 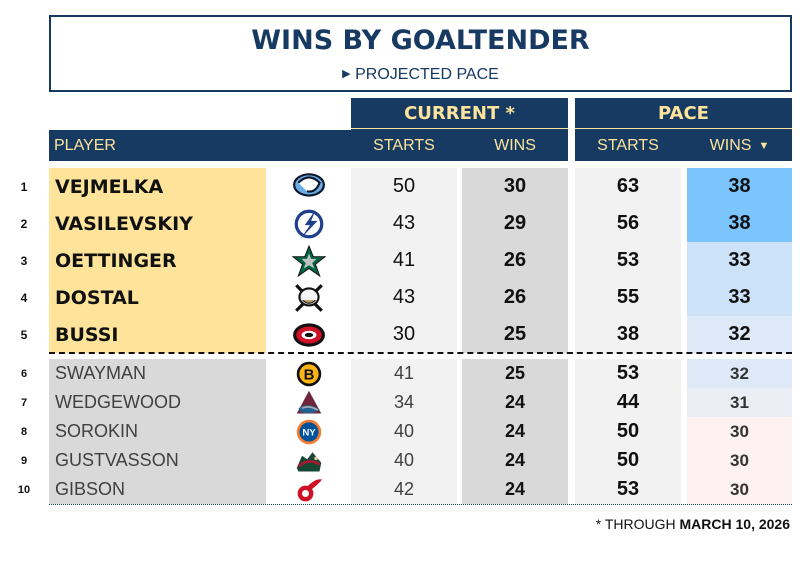 I want to click on pace-starts: 38, so click(x=628, y=334).